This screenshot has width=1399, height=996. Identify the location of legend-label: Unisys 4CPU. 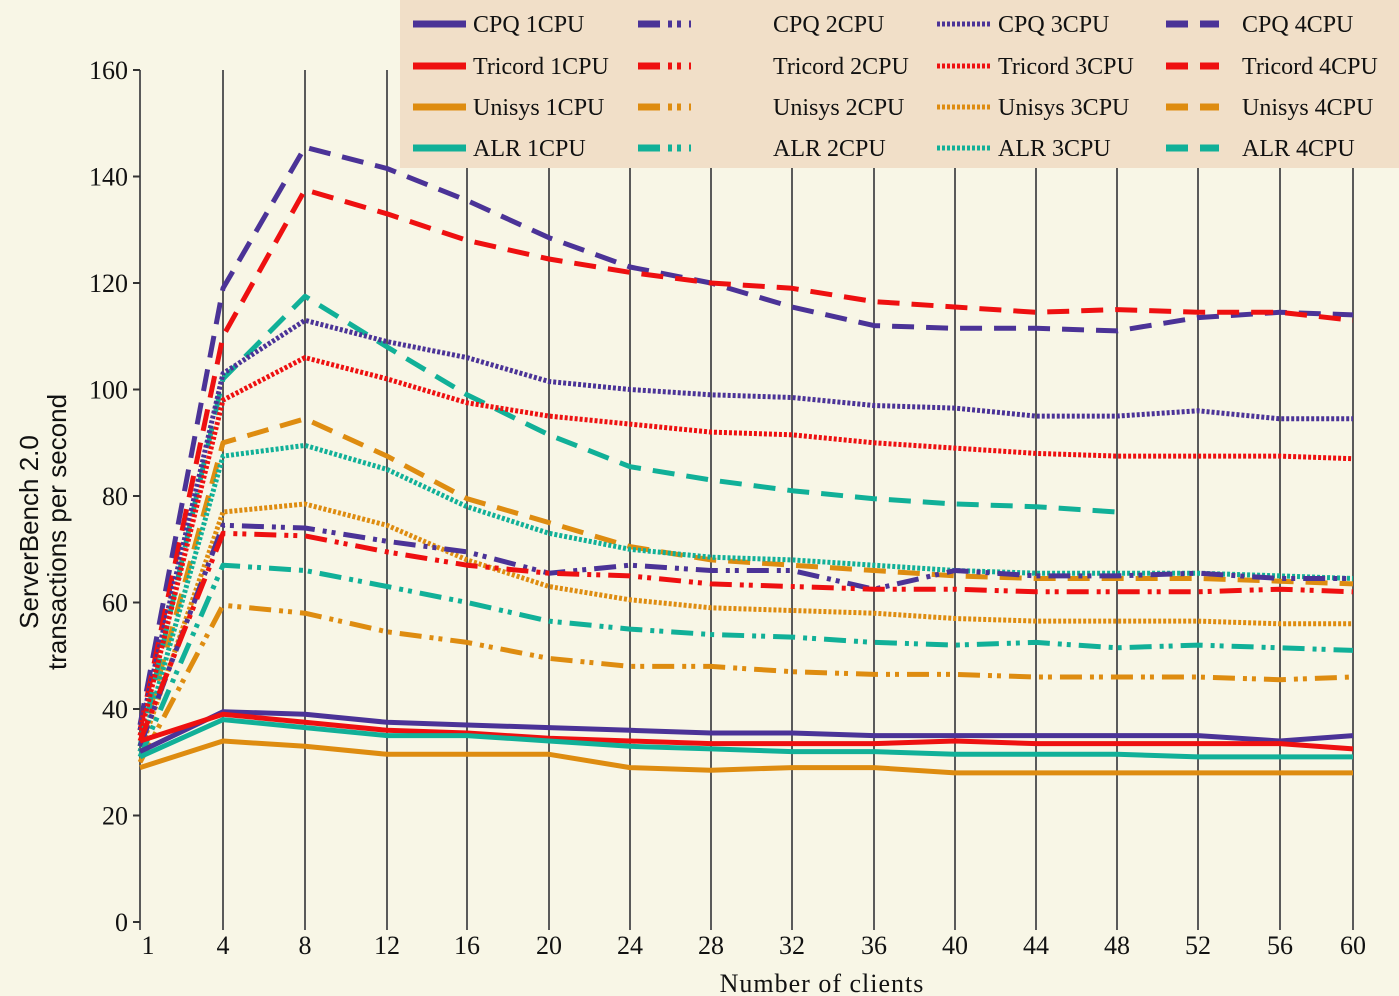
(1307, 108).